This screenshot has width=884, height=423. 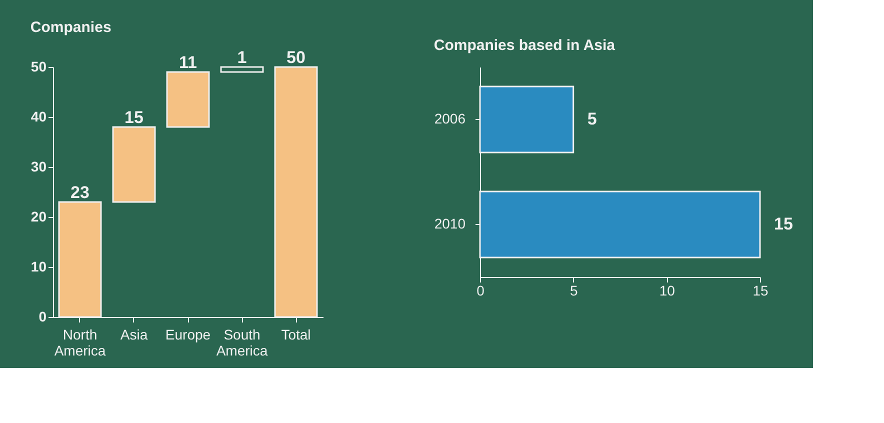 What do you see at coordinates (188, 62) in the screenshot?
I see `data-label: 11` at bounding box center [188, 62].